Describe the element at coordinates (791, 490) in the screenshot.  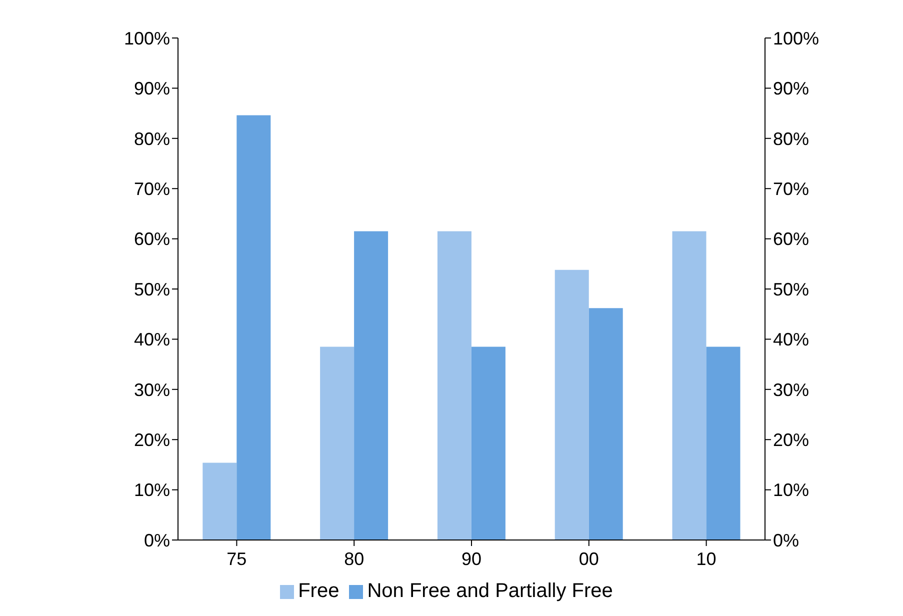
I see `y2-tick-label: 10%` at that location.